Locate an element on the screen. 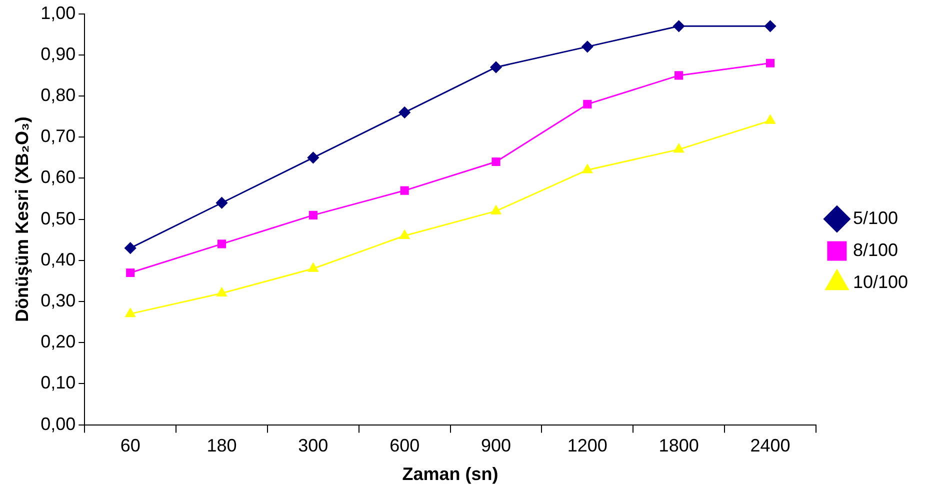 Image resolution: width=926 pixels, height=498 pixels. x-tick-label: 180 is located at coordinates (221, 446).